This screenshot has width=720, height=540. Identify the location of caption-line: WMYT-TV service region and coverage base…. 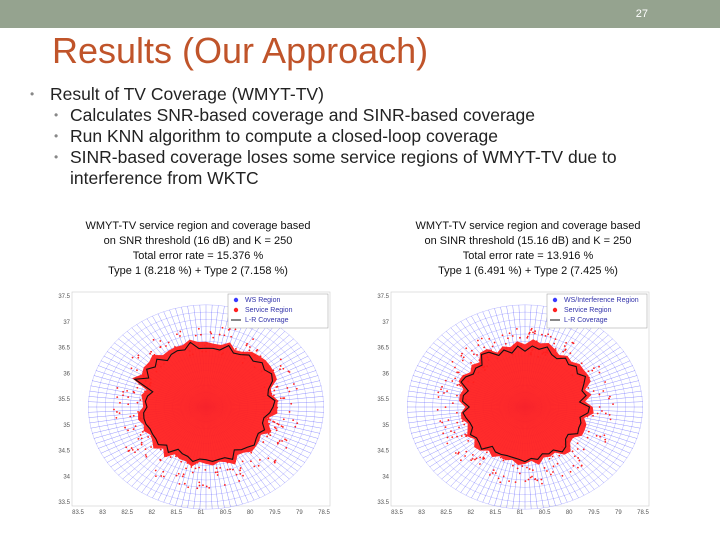
(198, 226).